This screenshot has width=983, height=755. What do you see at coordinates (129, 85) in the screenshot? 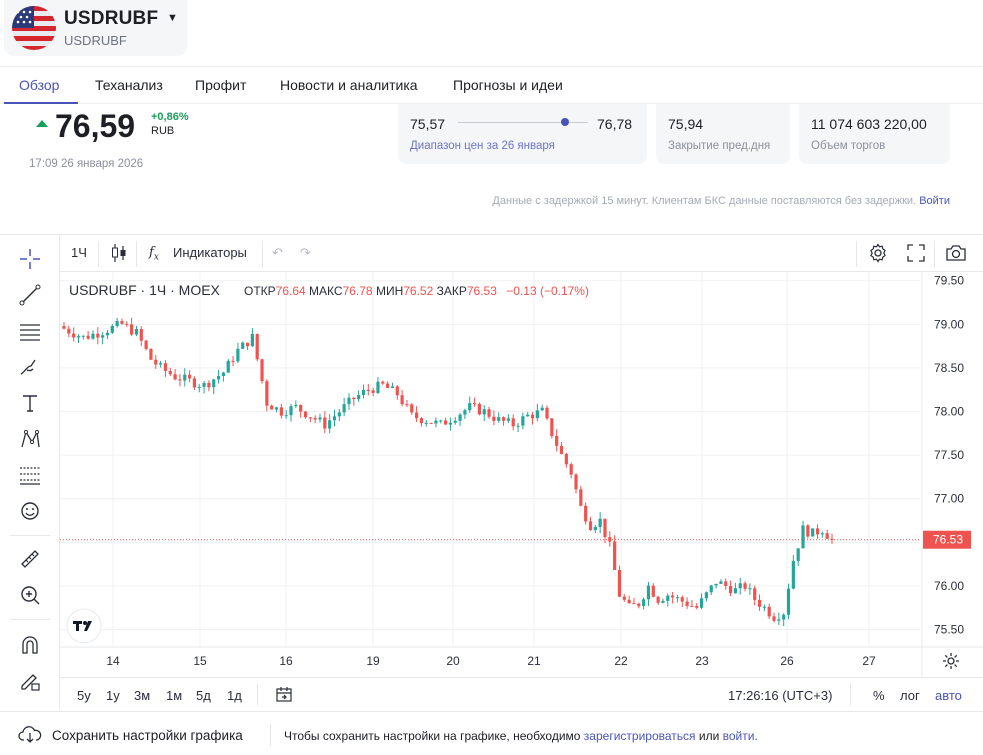
I see `tab-tech-analysis: Теханализ` at bounding box center [129, 85].